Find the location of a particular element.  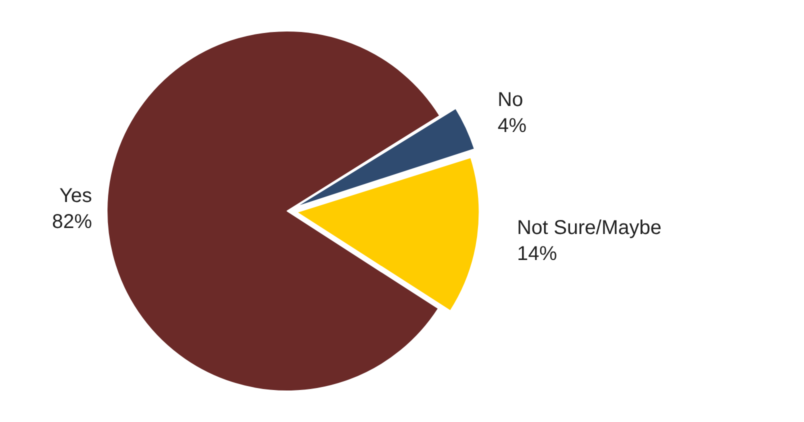

data-label: 82% is located at coordinates (72, 222).